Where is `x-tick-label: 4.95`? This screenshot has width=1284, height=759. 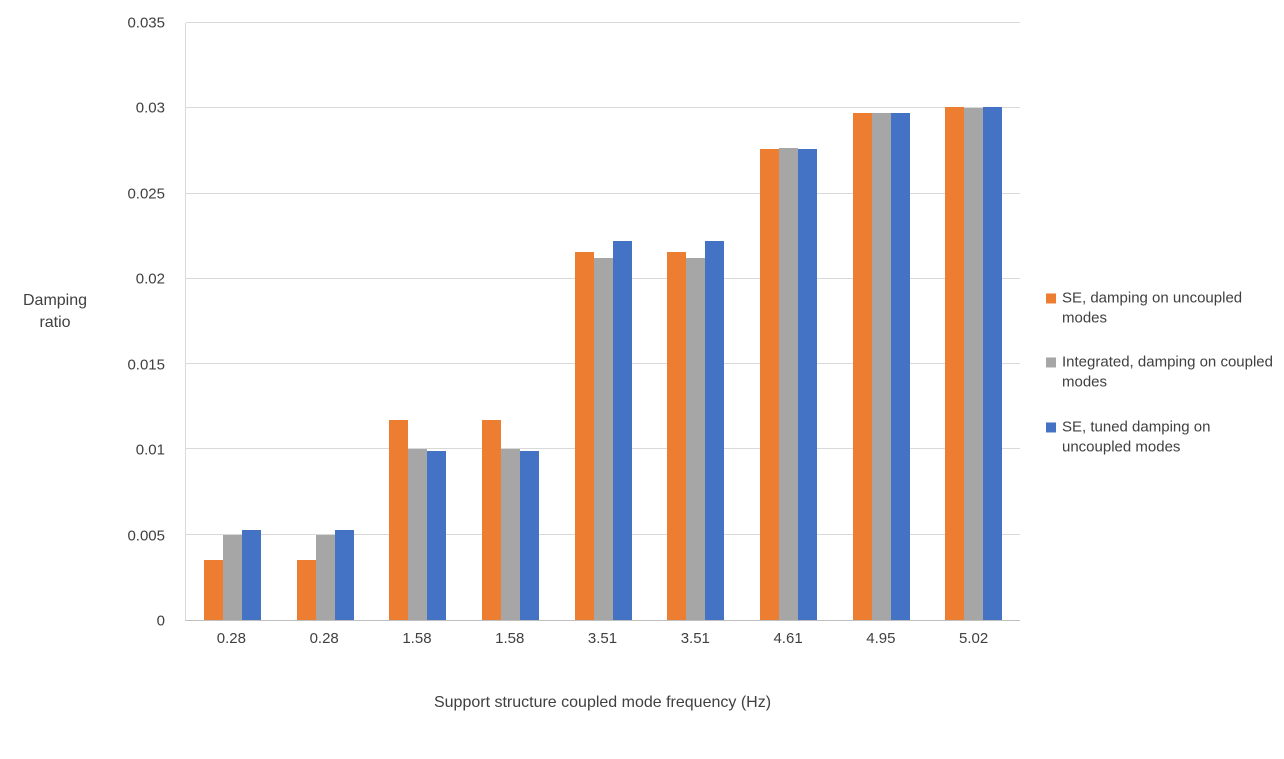 x-tick-label: 4.95 is located at coordinates (881, 638).